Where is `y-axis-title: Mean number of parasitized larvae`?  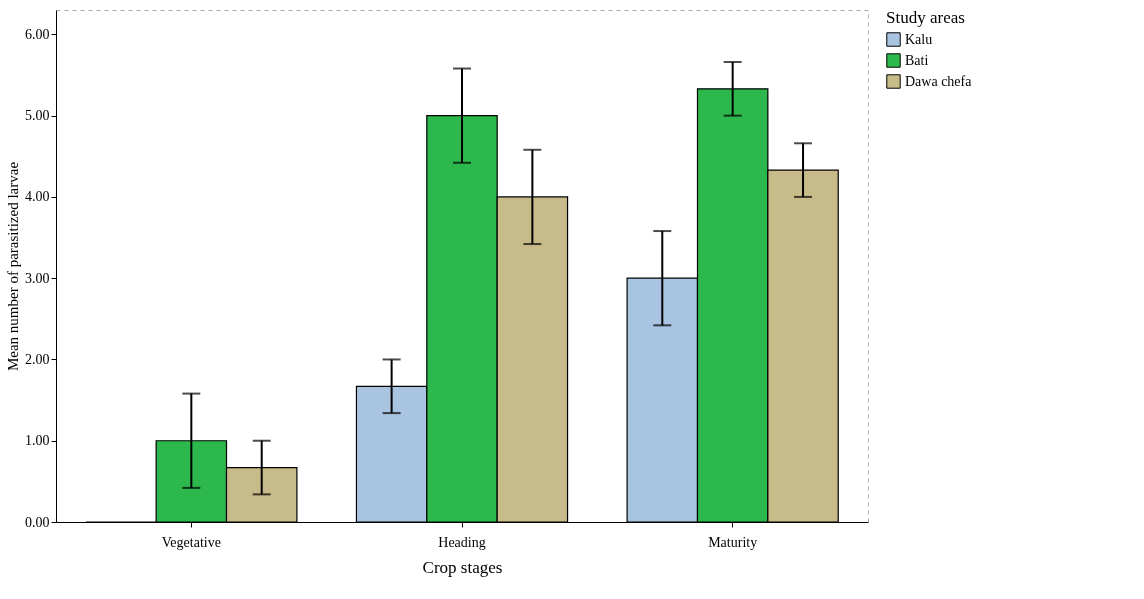
y-axis-title: Mean number of parasitized larvae is located at coordinates (13, 266).